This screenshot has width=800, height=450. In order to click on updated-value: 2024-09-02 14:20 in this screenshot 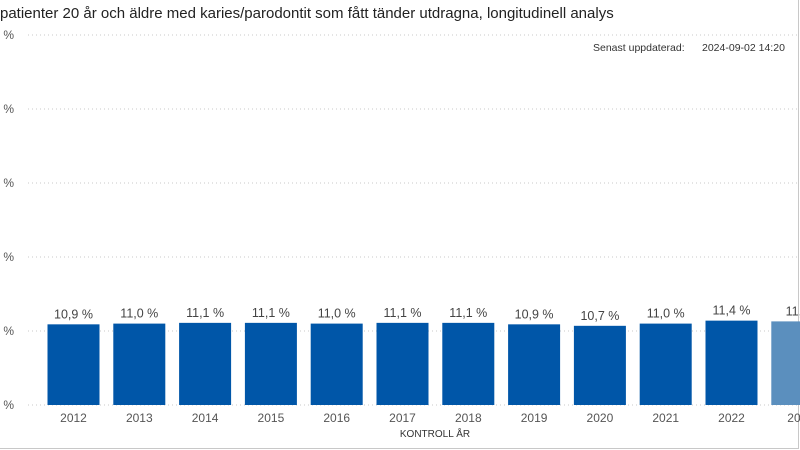, I will do `click(743, 48)`.